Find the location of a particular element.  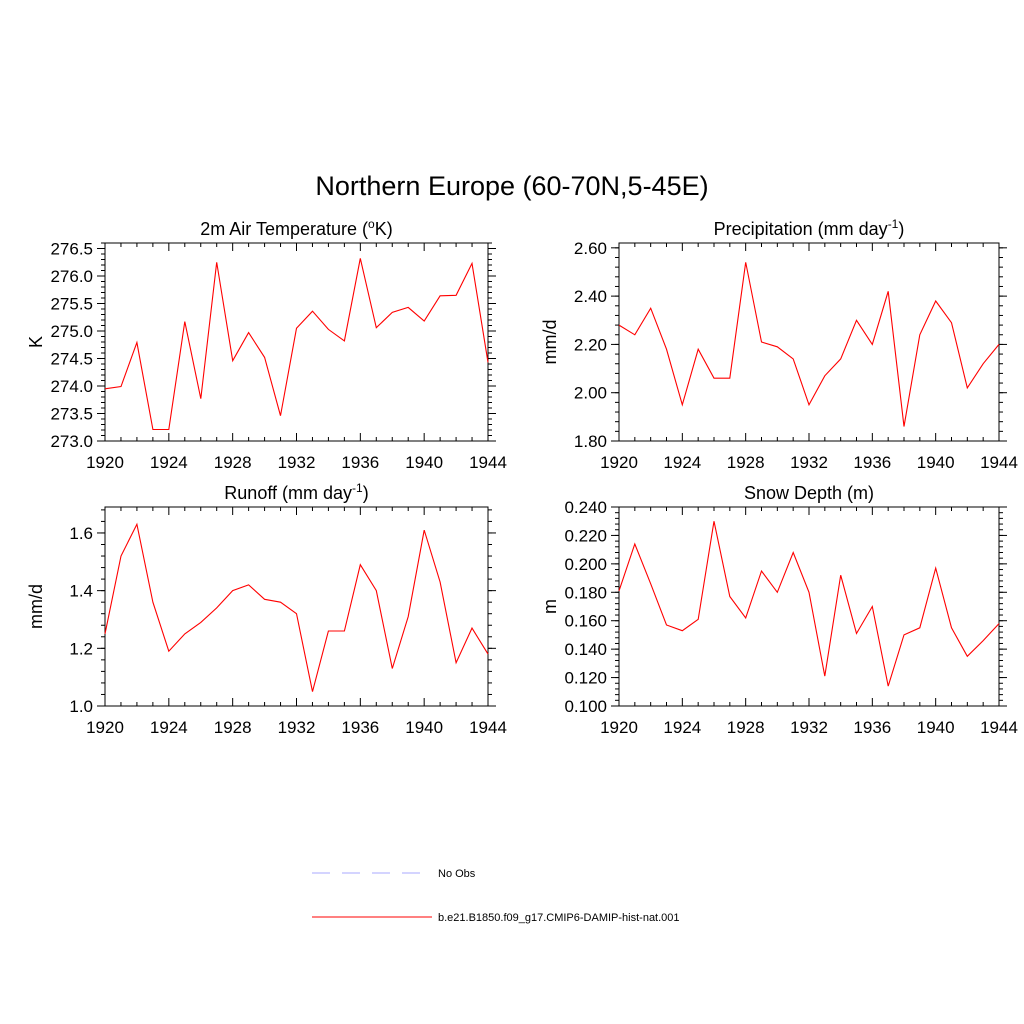

y-tick-label: 273.0 is located at coordinates (71, 441).